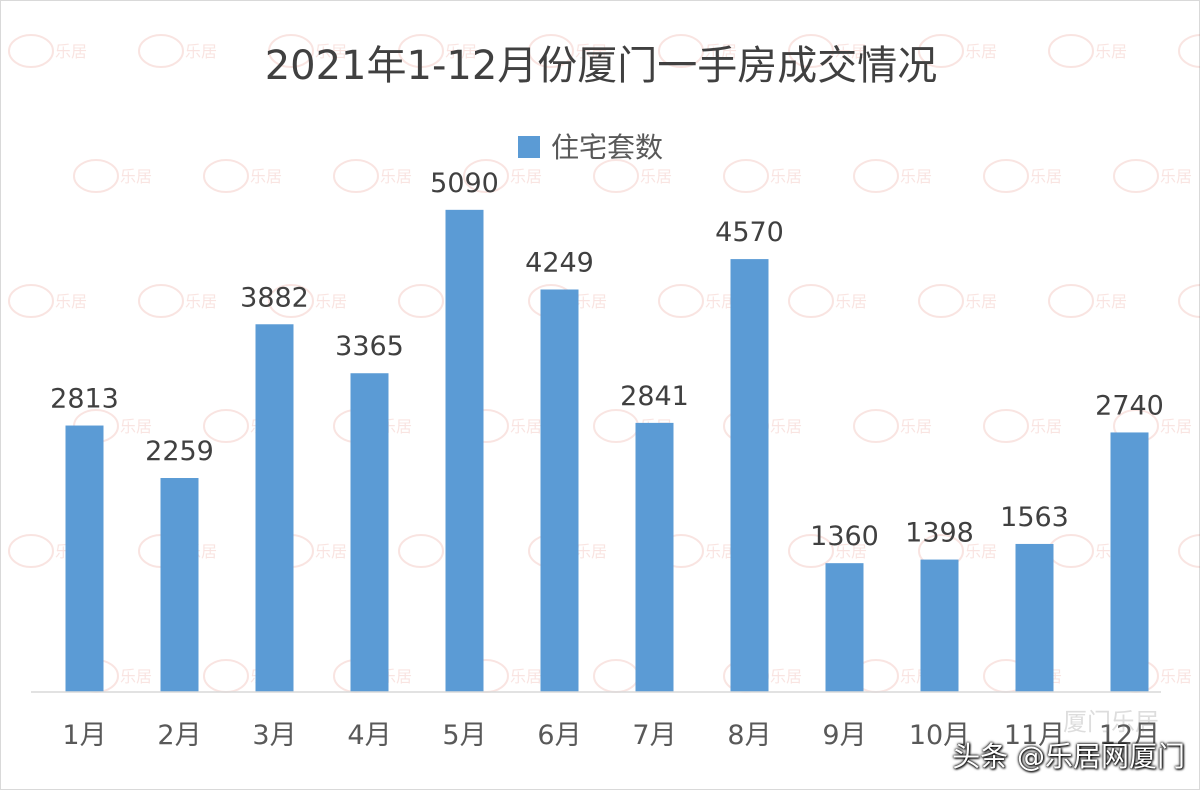 The width and height of the screenshot is (1200, 790). What do you see at coordinates (274, 735) in the screenshot?
I see `x-tick-label: 3月` at bounding box center [274, 735].